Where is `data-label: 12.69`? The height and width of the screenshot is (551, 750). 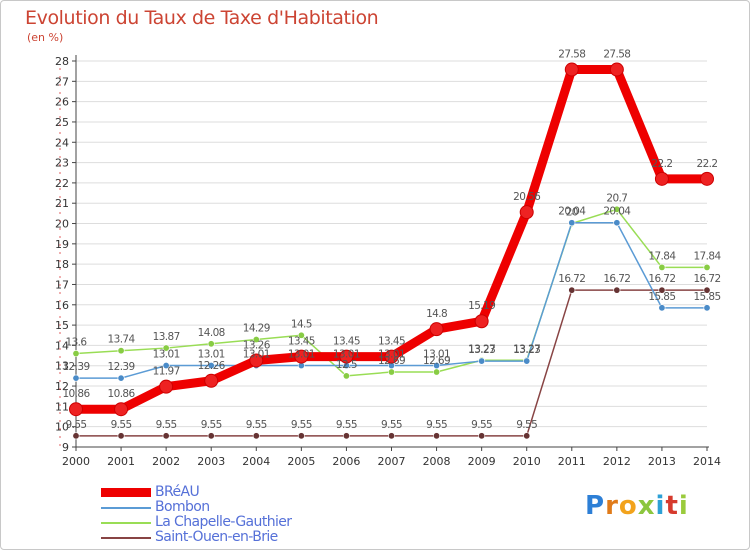
data-label: 12.69 is located at coordinates (391, 361).